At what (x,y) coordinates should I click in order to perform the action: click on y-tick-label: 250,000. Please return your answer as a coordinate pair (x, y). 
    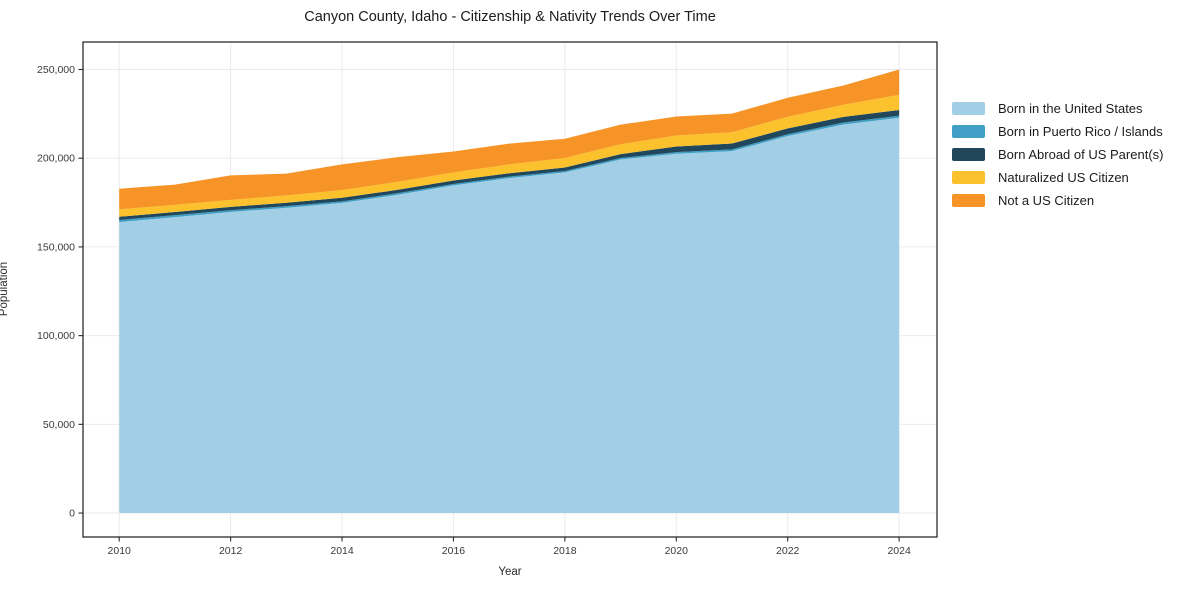
    Looking at the image, I should click on (56, 70).